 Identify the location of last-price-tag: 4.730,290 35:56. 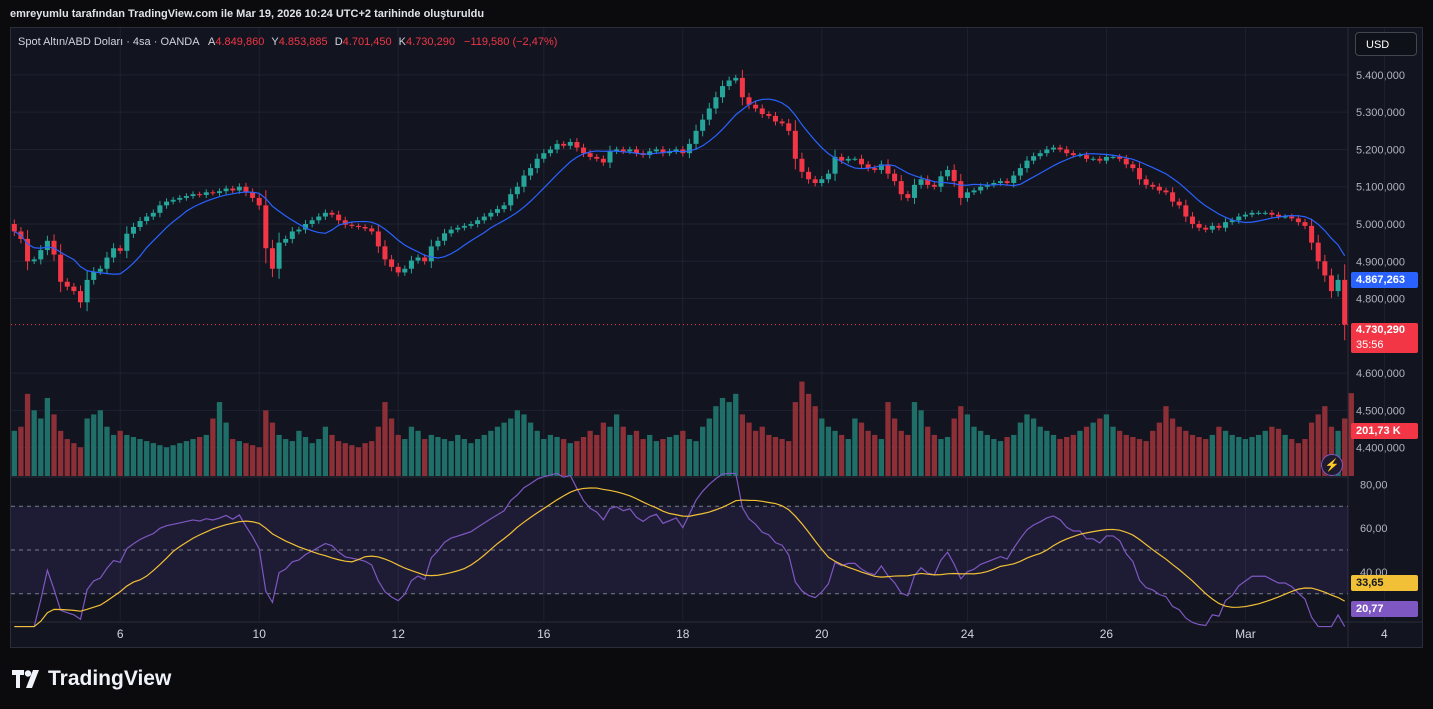
(1384, 338).